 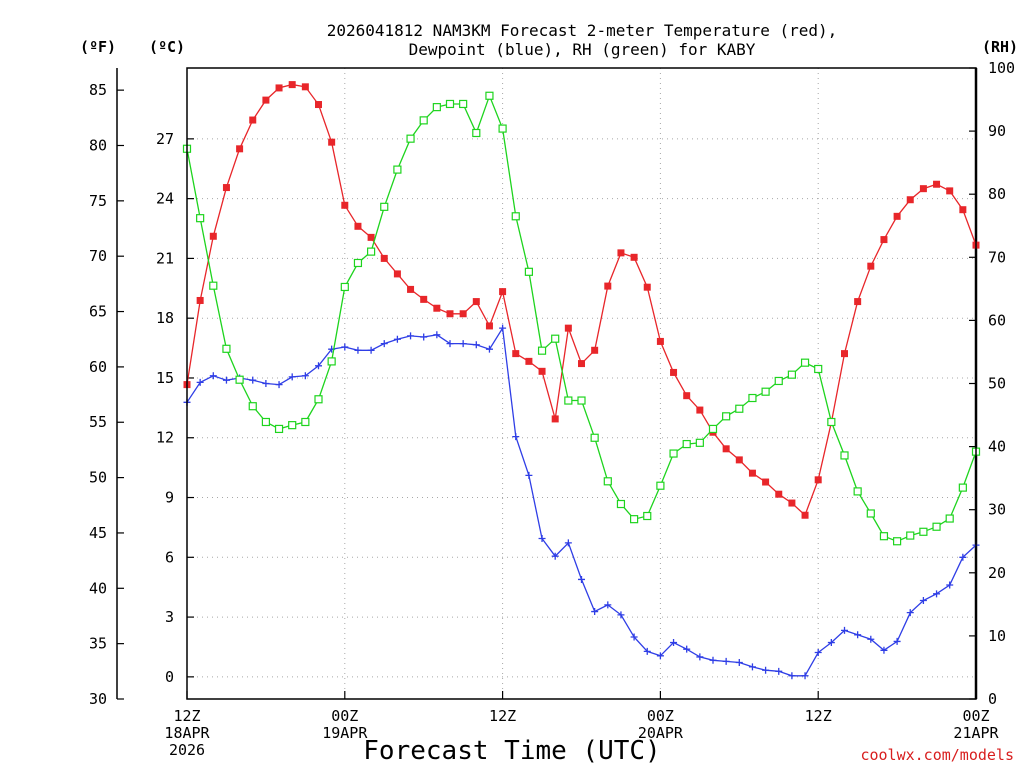 What do you see at coordinates (187, 733) in the screenshot?
I see `x-tick-label: 18APR` at bounding box center [187, 733].